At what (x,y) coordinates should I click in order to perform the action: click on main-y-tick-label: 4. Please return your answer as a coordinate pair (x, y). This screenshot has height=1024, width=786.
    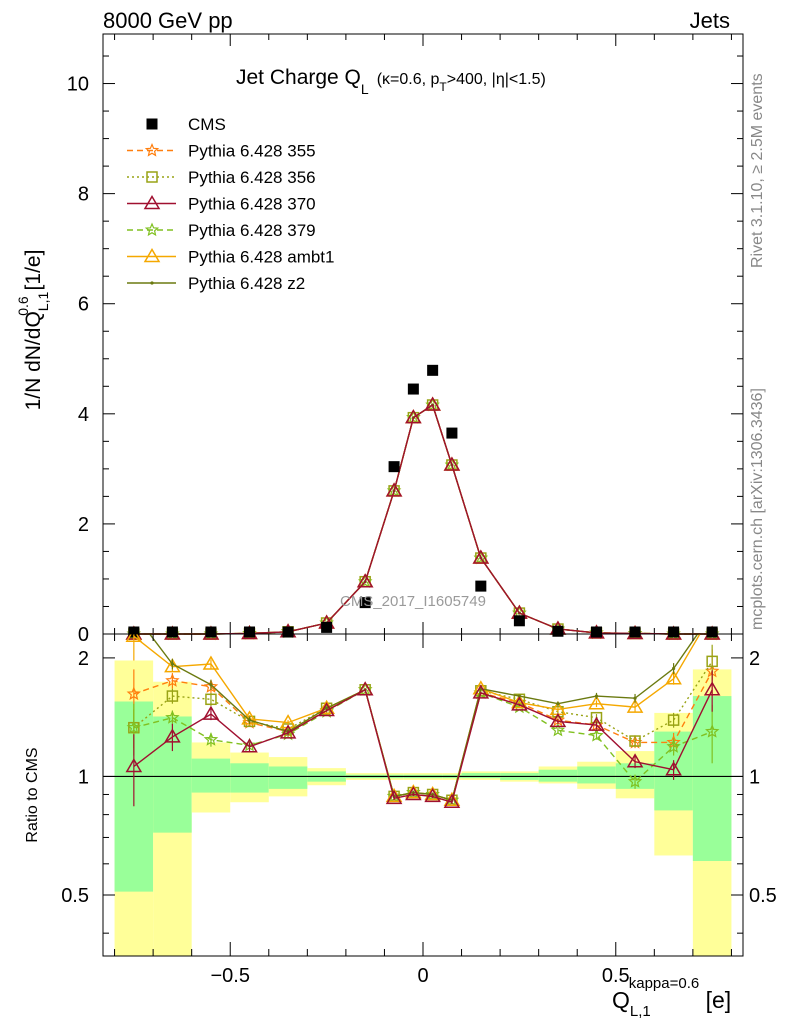
    Looking at the image, I should click on (83, 415).